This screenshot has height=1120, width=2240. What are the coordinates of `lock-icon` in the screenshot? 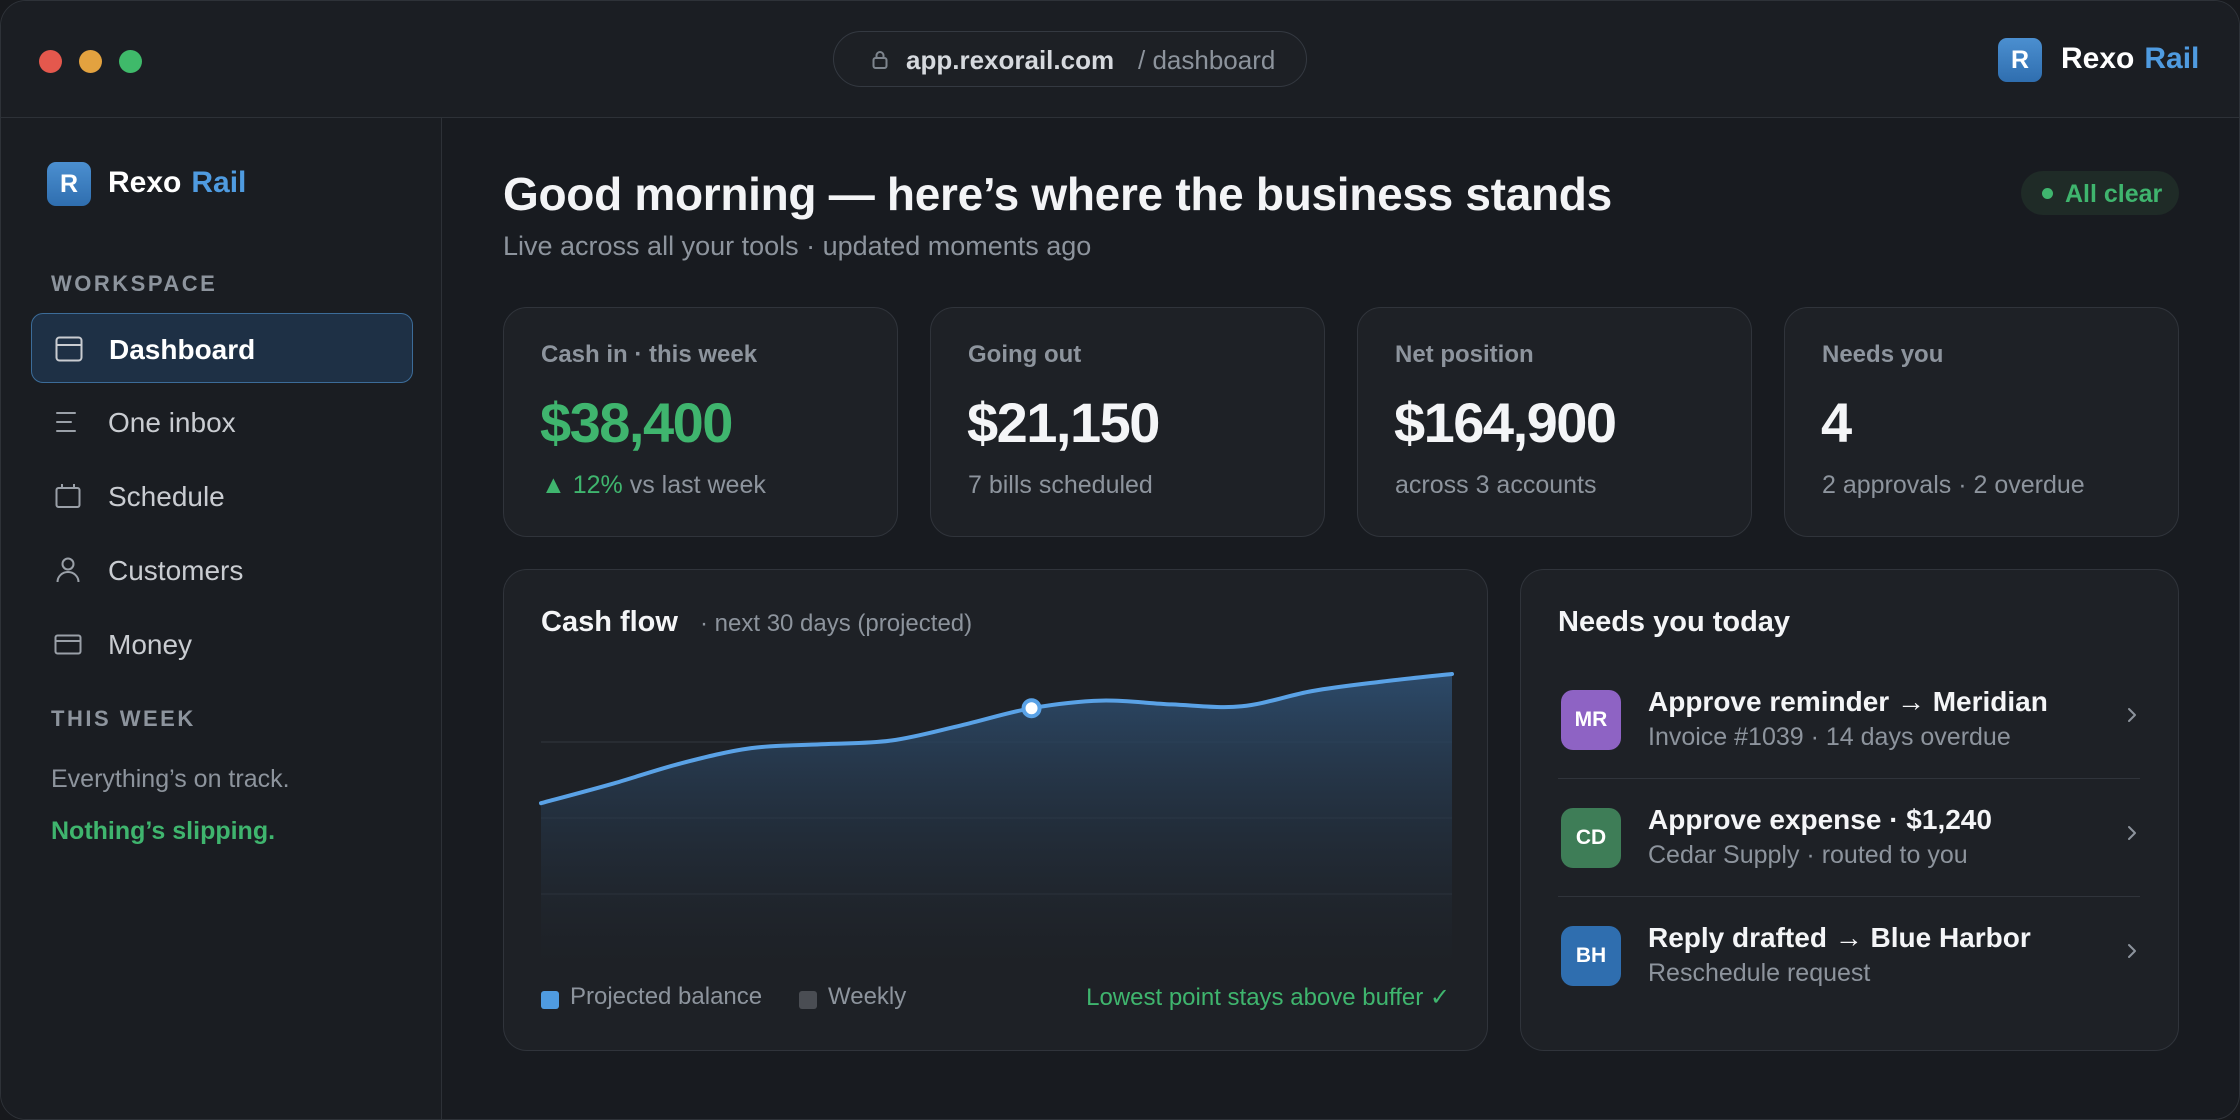 It's located at (880, 60).